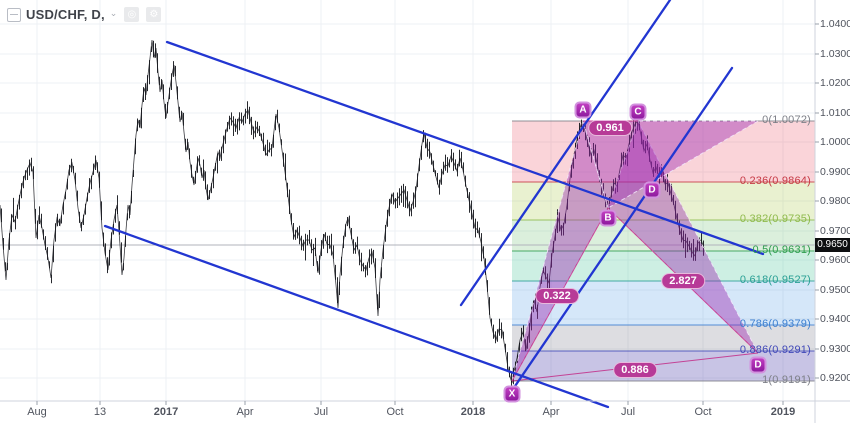  What do you see at coordinates (781, 250) in the screenshot?
I see `fib-level-label: 0.5(0.9631)` at bounding box center [781, 250].